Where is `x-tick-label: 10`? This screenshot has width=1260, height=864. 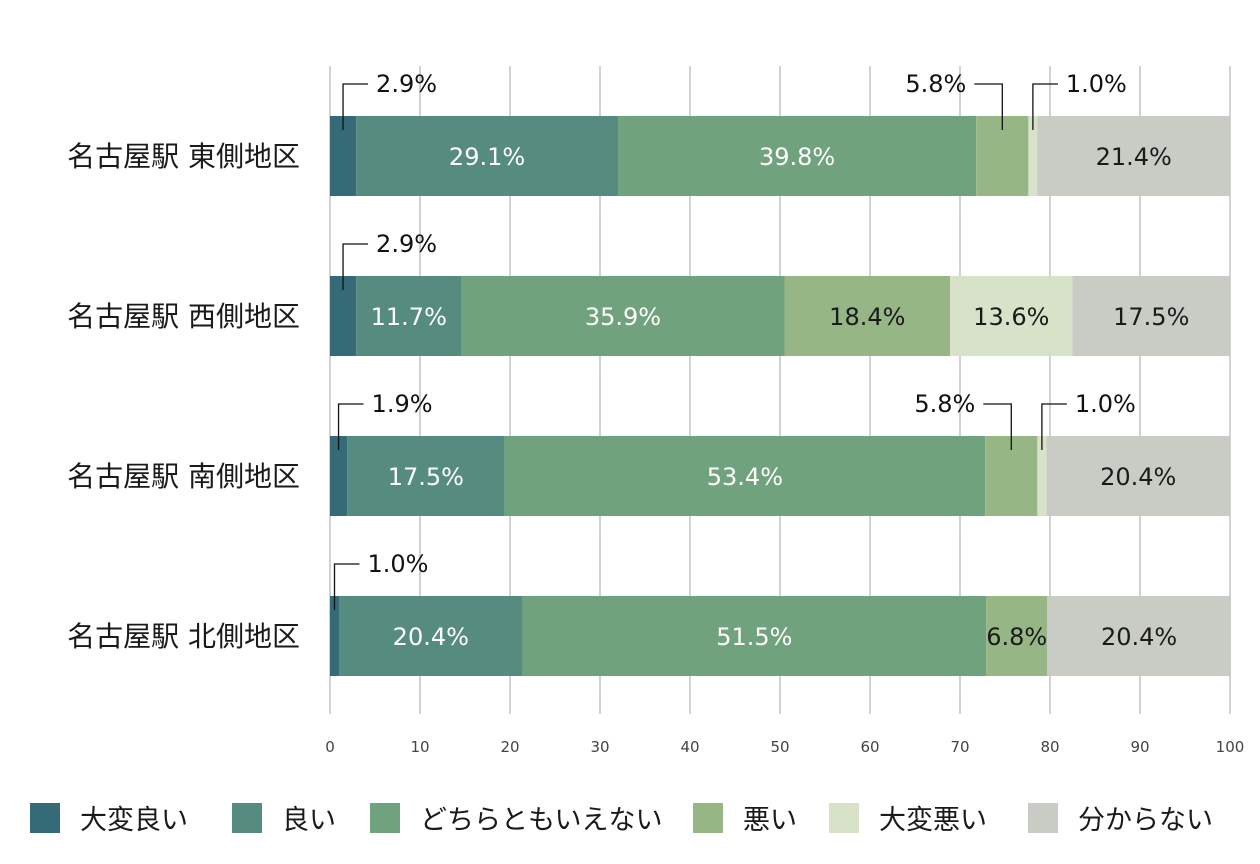
x-tick-label: 10 is located at coordinates (419, 747).